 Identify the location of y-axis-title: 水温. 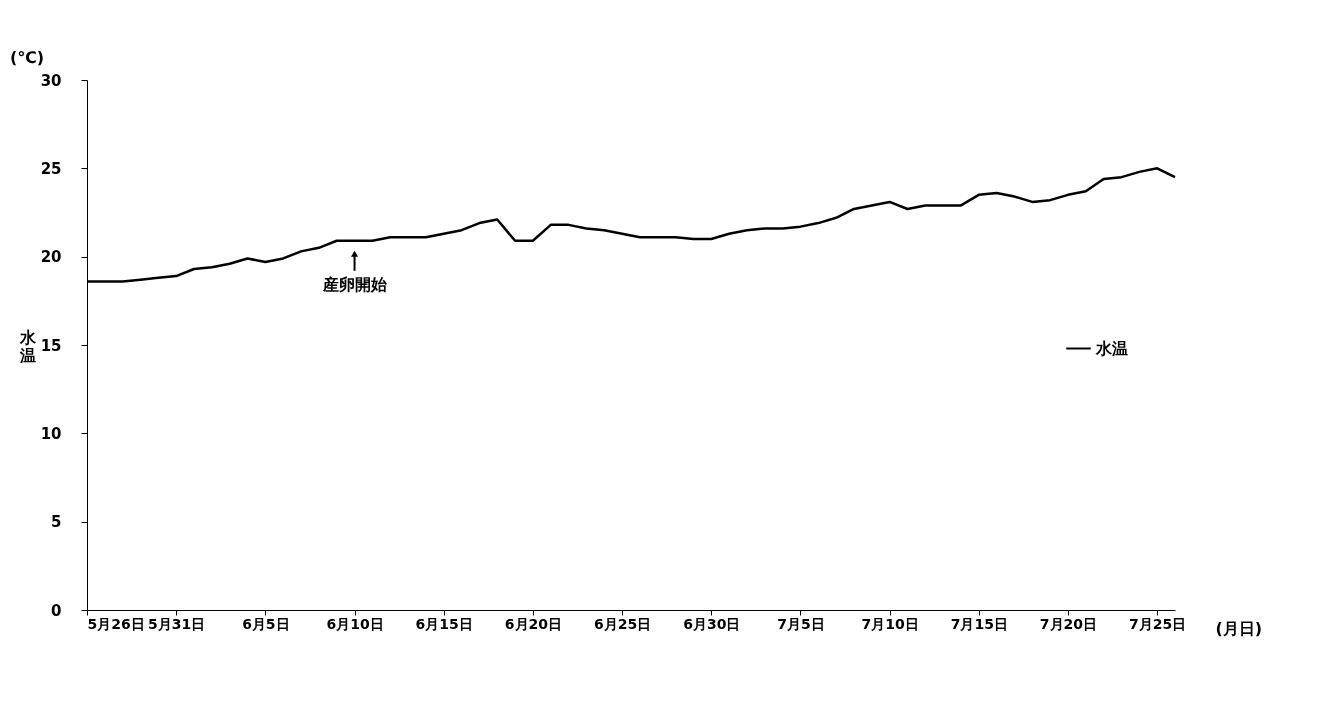
(27, 346).